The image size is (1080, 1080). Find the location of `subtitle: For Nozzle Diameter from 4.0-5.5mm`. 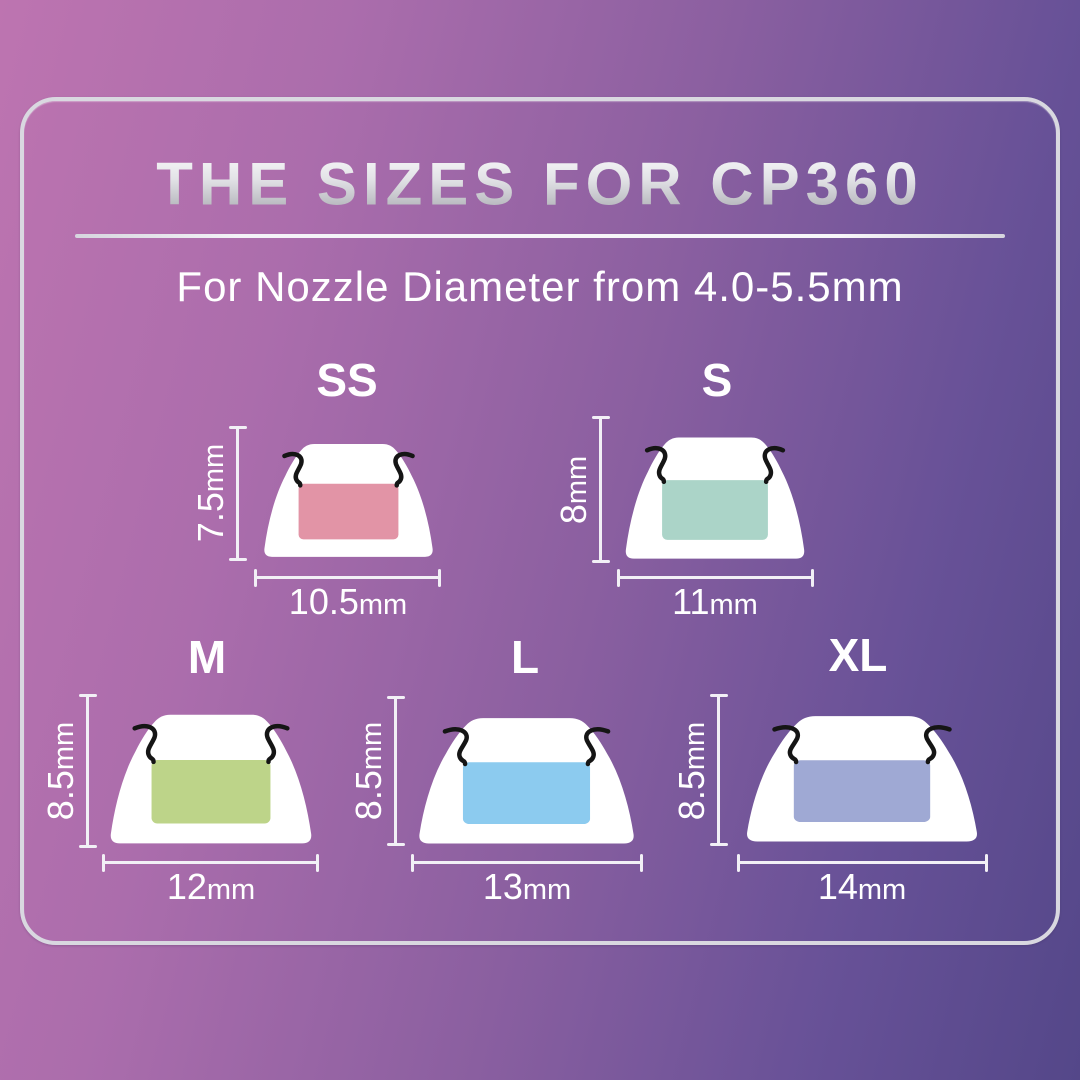

subtitle: For Nozzle Diameter from 4.0-5.5mm is located at coordinates (540, 286).